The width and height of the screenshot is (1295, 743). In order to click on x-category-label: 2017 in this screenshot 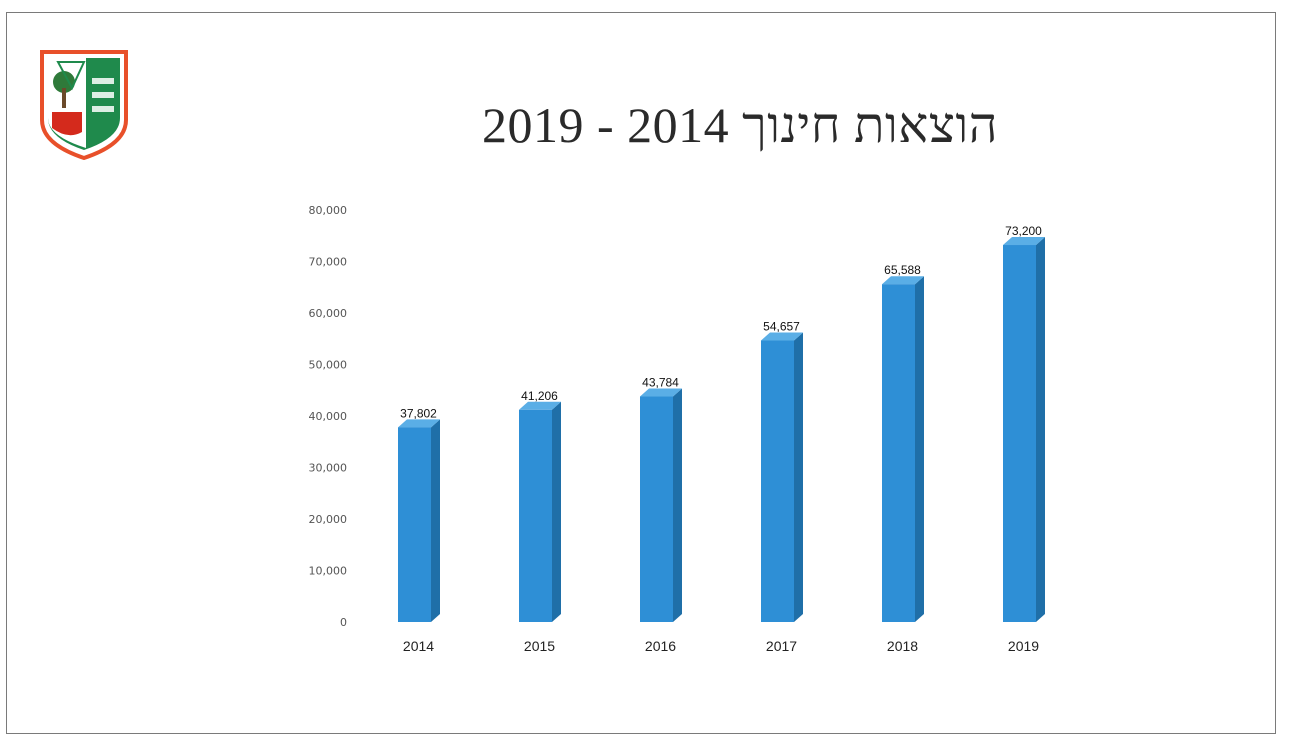, I will do `click(781, 646)`.